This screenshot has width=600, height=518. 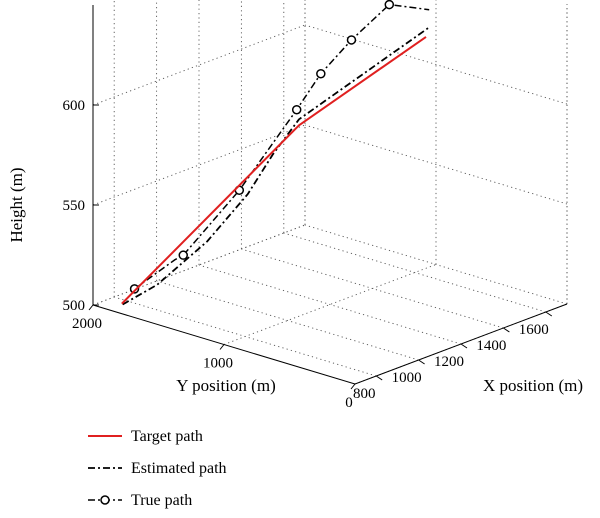 What do you see at coordinates (179, 468) in the screenshot?
I see `legend-estimated-label: Estimated path` at bounding box center [179, 468].